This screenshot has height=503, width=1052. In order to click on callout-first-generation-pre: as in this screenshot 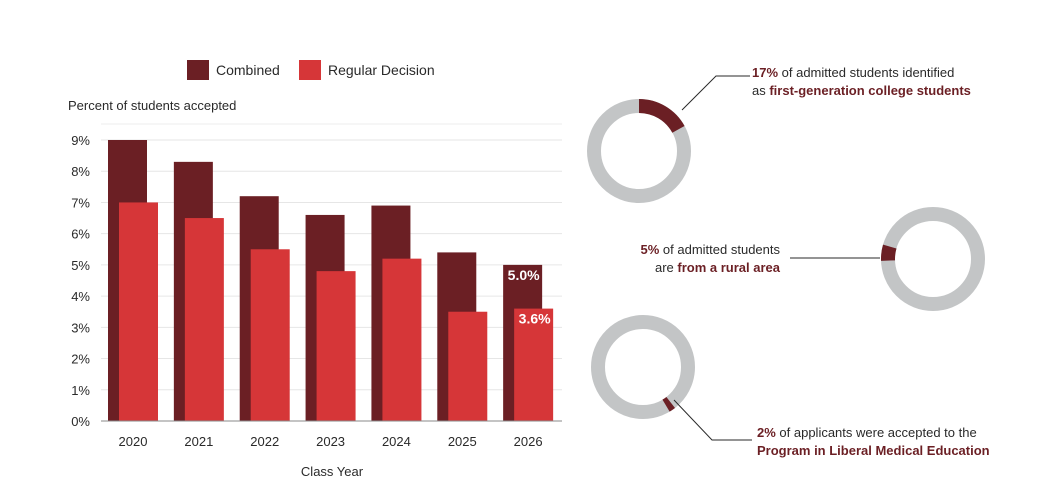, I will do `click(761, 90)`.